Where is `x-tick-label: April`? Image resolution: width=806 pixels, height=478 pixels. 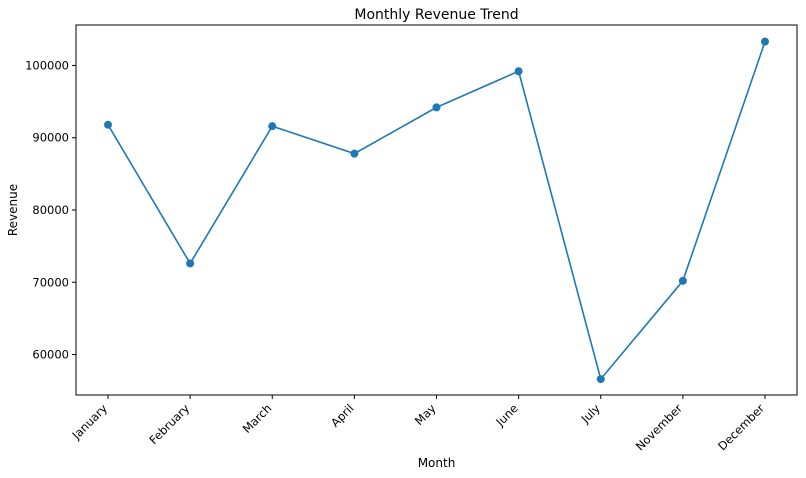
x-tick-label: April is located at coordinates (342, 415).